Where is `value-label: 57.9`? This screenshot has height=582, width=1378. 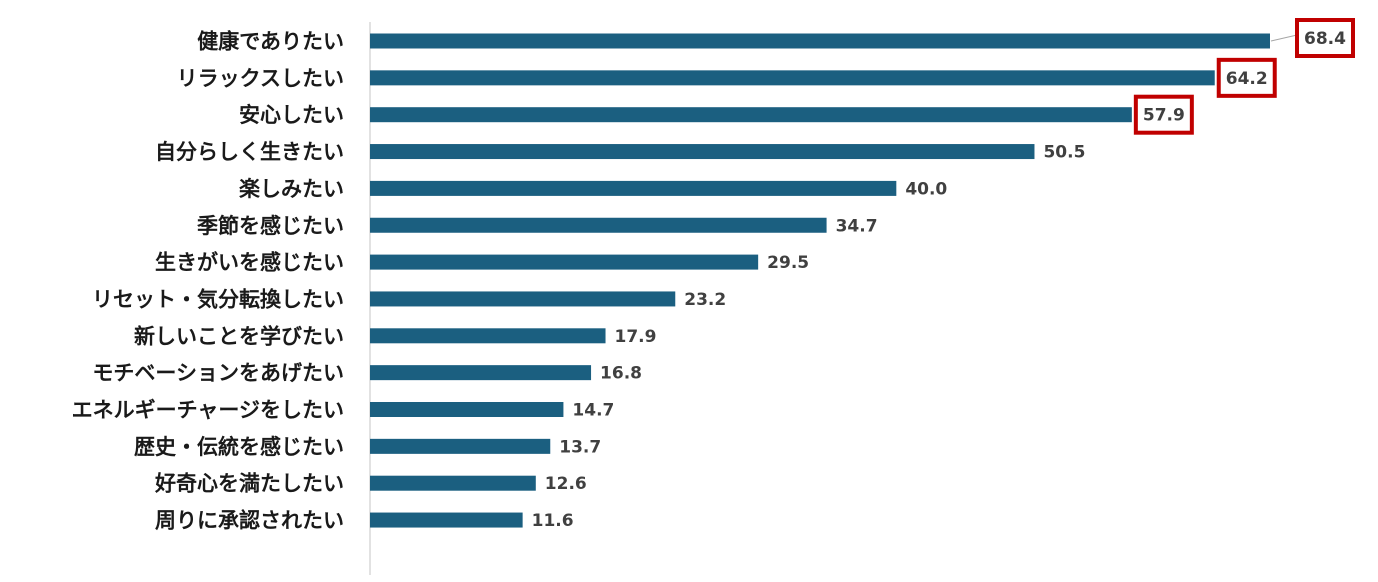 value-label: 57.9 is located at coordinates (1164, 116).